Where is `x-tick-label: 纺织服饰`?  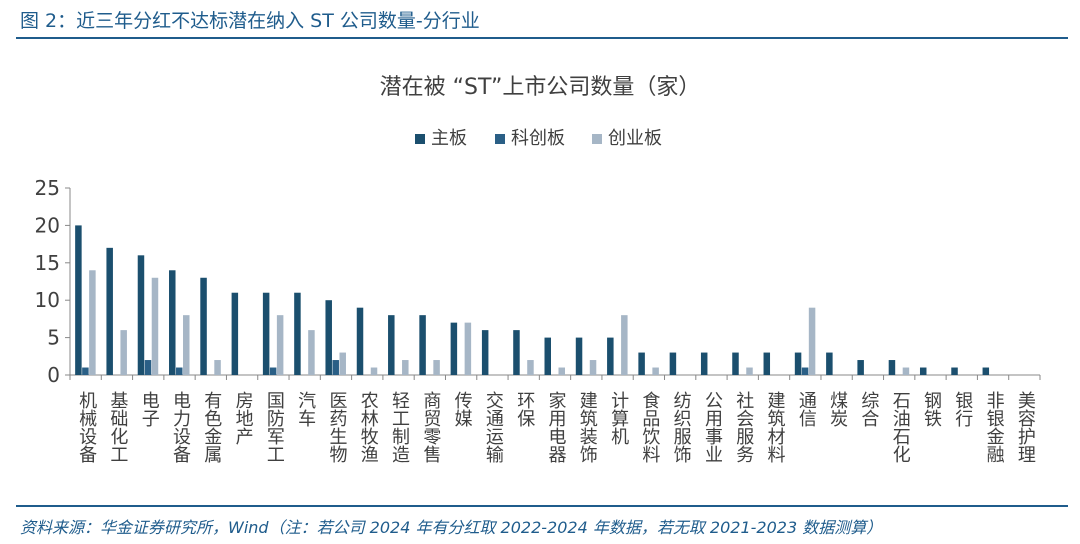
x-tick-label: 纺织服饰 is located at coordinates (681, 427).